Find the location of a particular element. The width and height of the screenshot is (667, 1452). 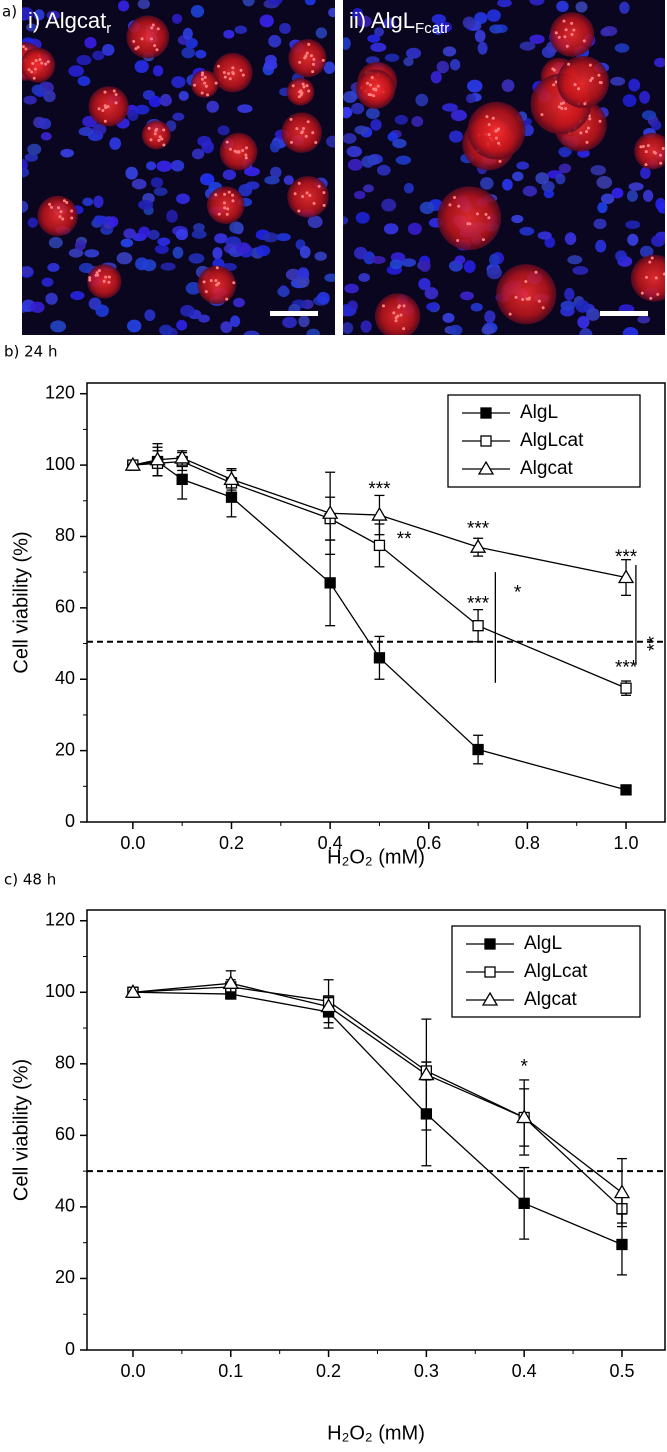

significance: *** is located at coordinates (379, 489).